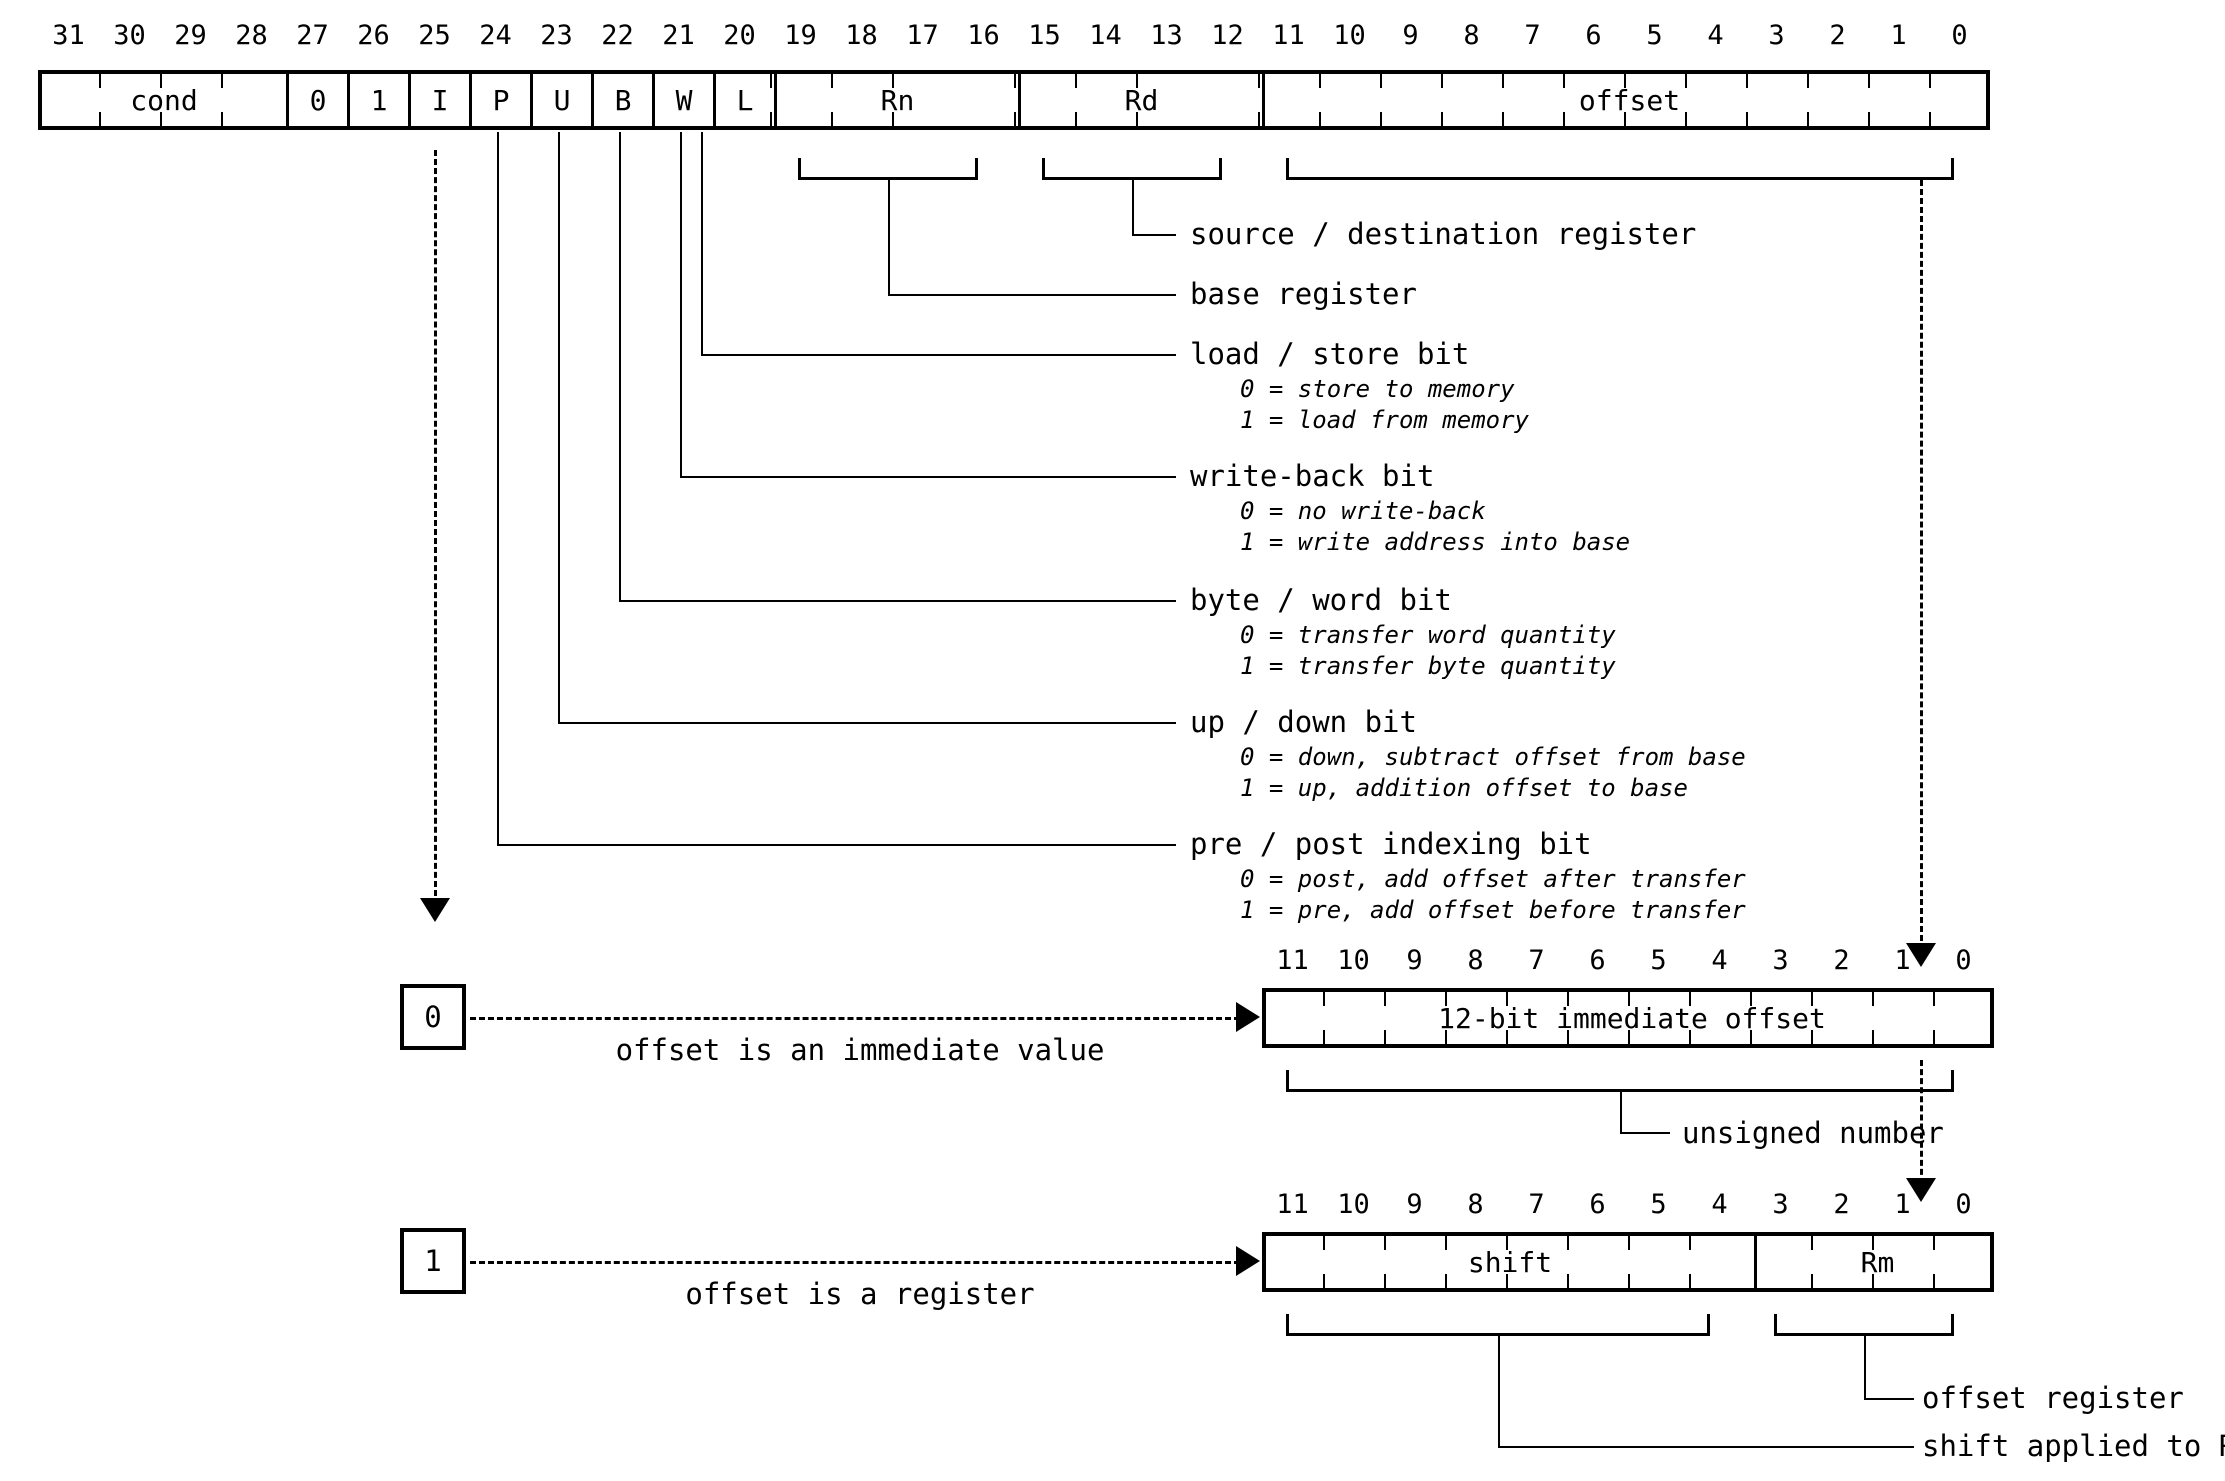 The width and height of the screenshot is (2225, 1481). What do you see at coordinates (860, 1050) in the screenshot?
I see `flow-label-immediate: offset is an immediate value` at bounding box center [860, 1050].